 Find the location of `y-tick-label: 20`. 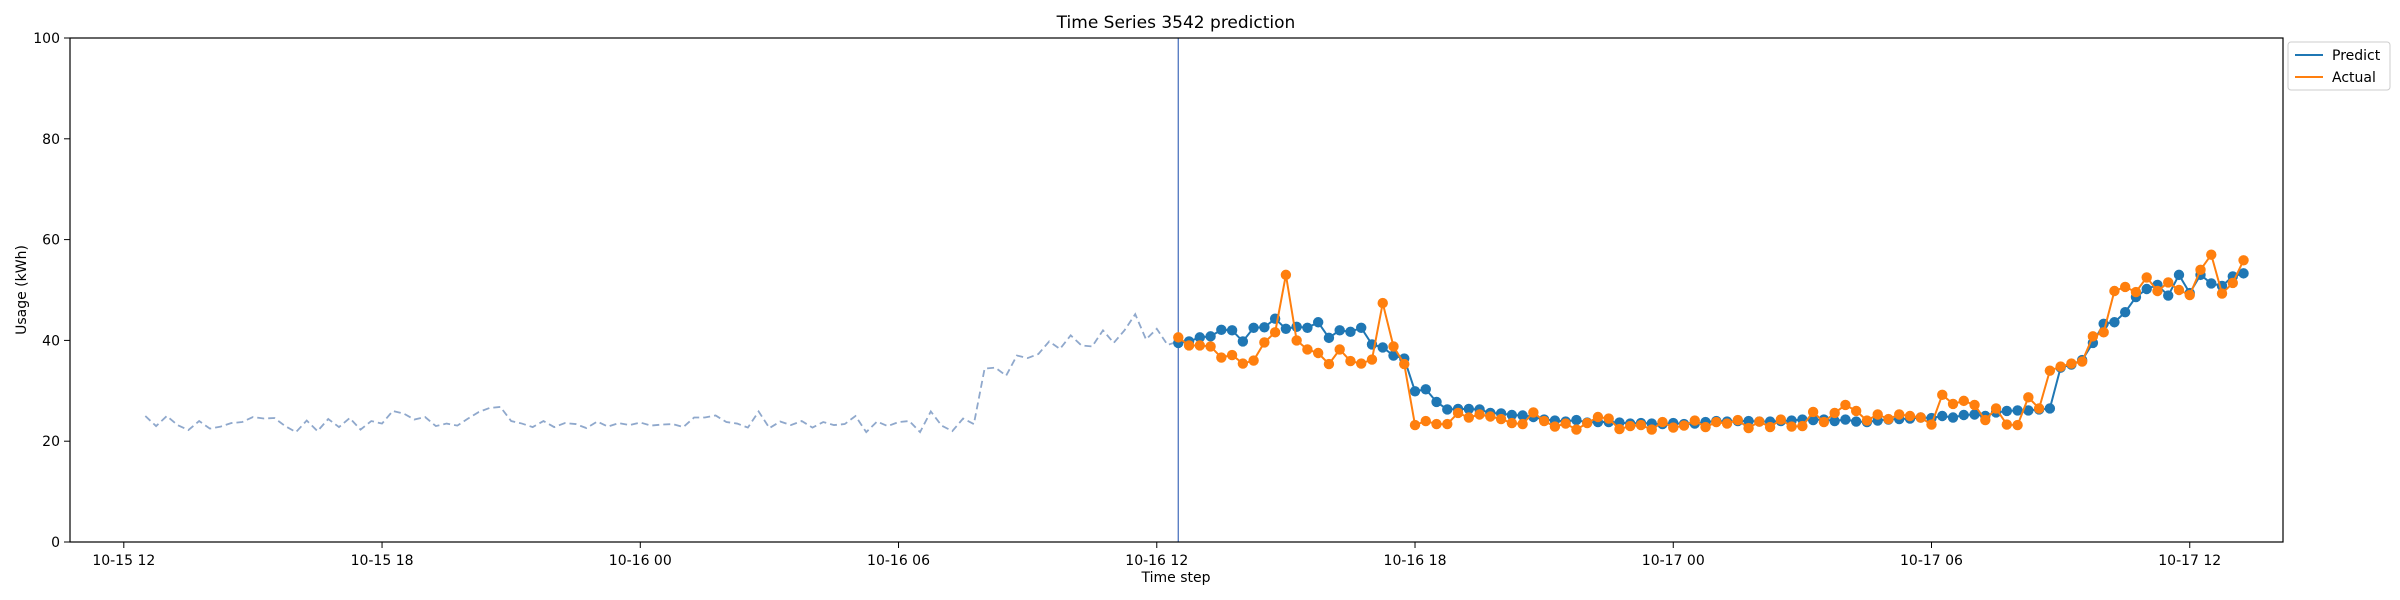

y-tick-label: 20 is located at coordinates (51, 442).